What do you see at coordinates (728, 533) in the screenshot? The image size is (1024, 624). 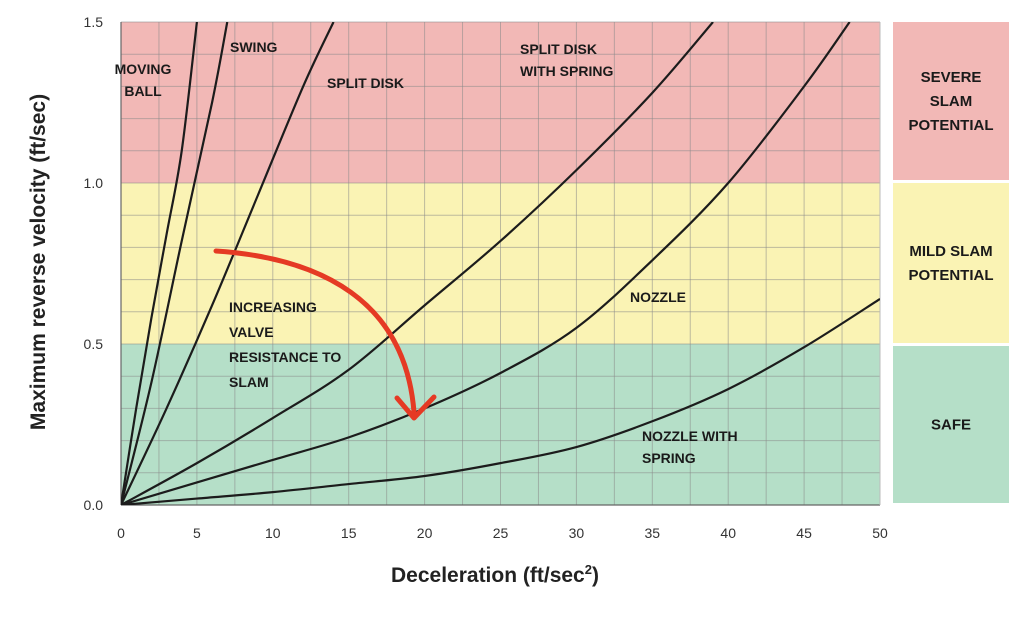 I see `x-tick-label: 40` at bounding box center [728, 533].